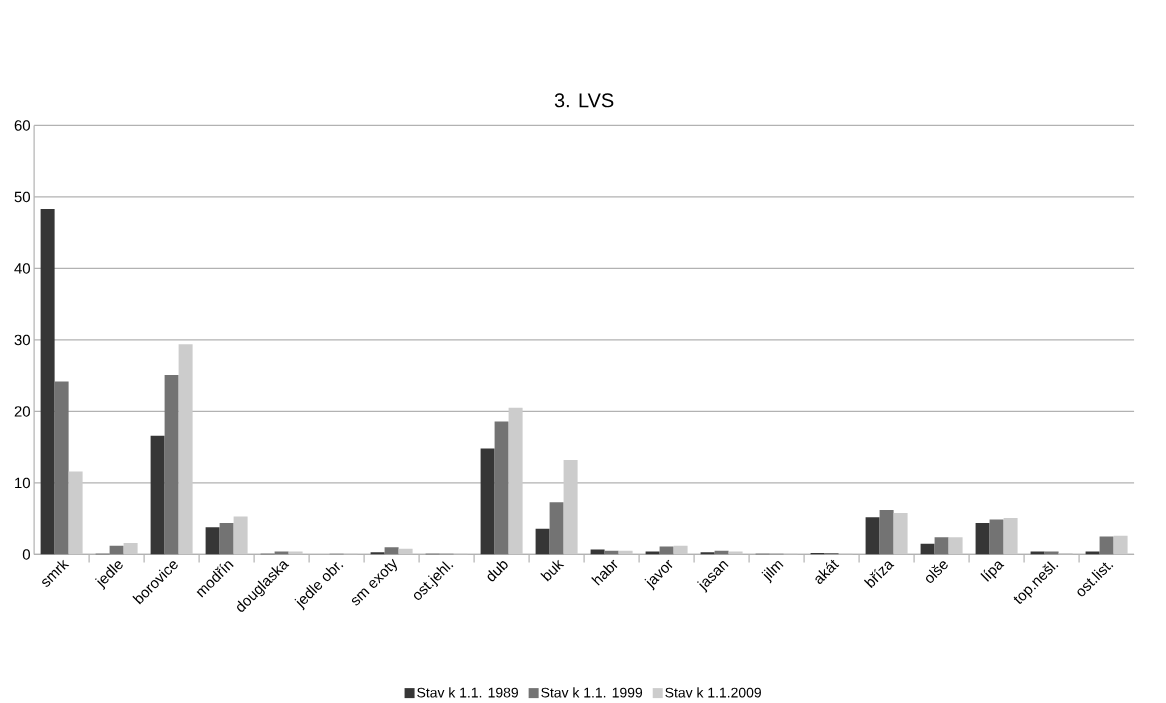 Image resolution: width=1166 pixels, height=703 pixels. What do you see at coordinates (497, 571) in the screenshot?
I see `x-tick-label: dub` at bounding box center [497, 571].